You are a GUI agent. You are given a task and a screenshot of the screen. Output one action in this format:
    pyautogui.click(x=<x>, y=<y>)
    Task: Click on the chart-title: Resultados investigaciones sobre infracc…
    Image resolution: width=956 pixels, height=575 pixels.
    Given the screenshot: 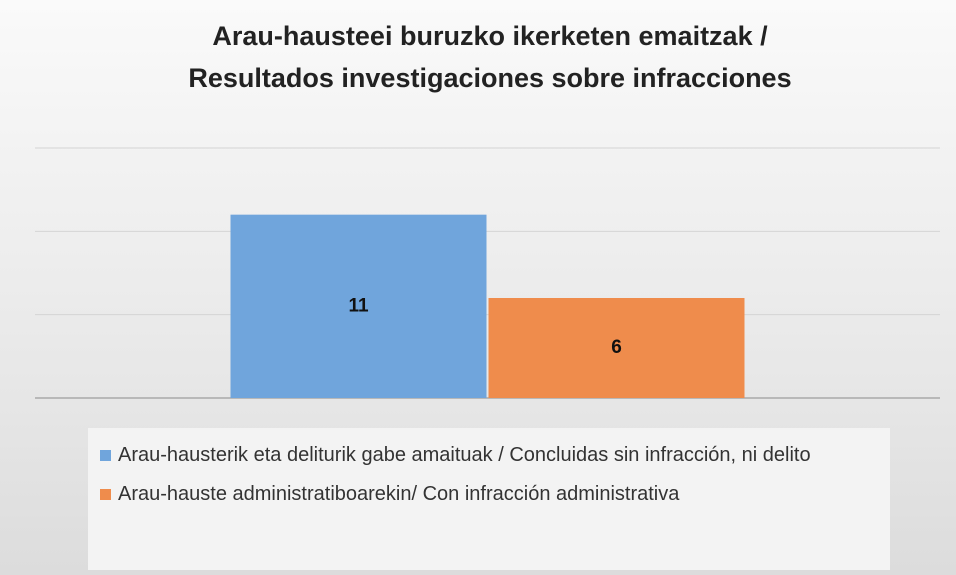 What is the action you would take?
    pyautogui.click(x=489, y=78)
    